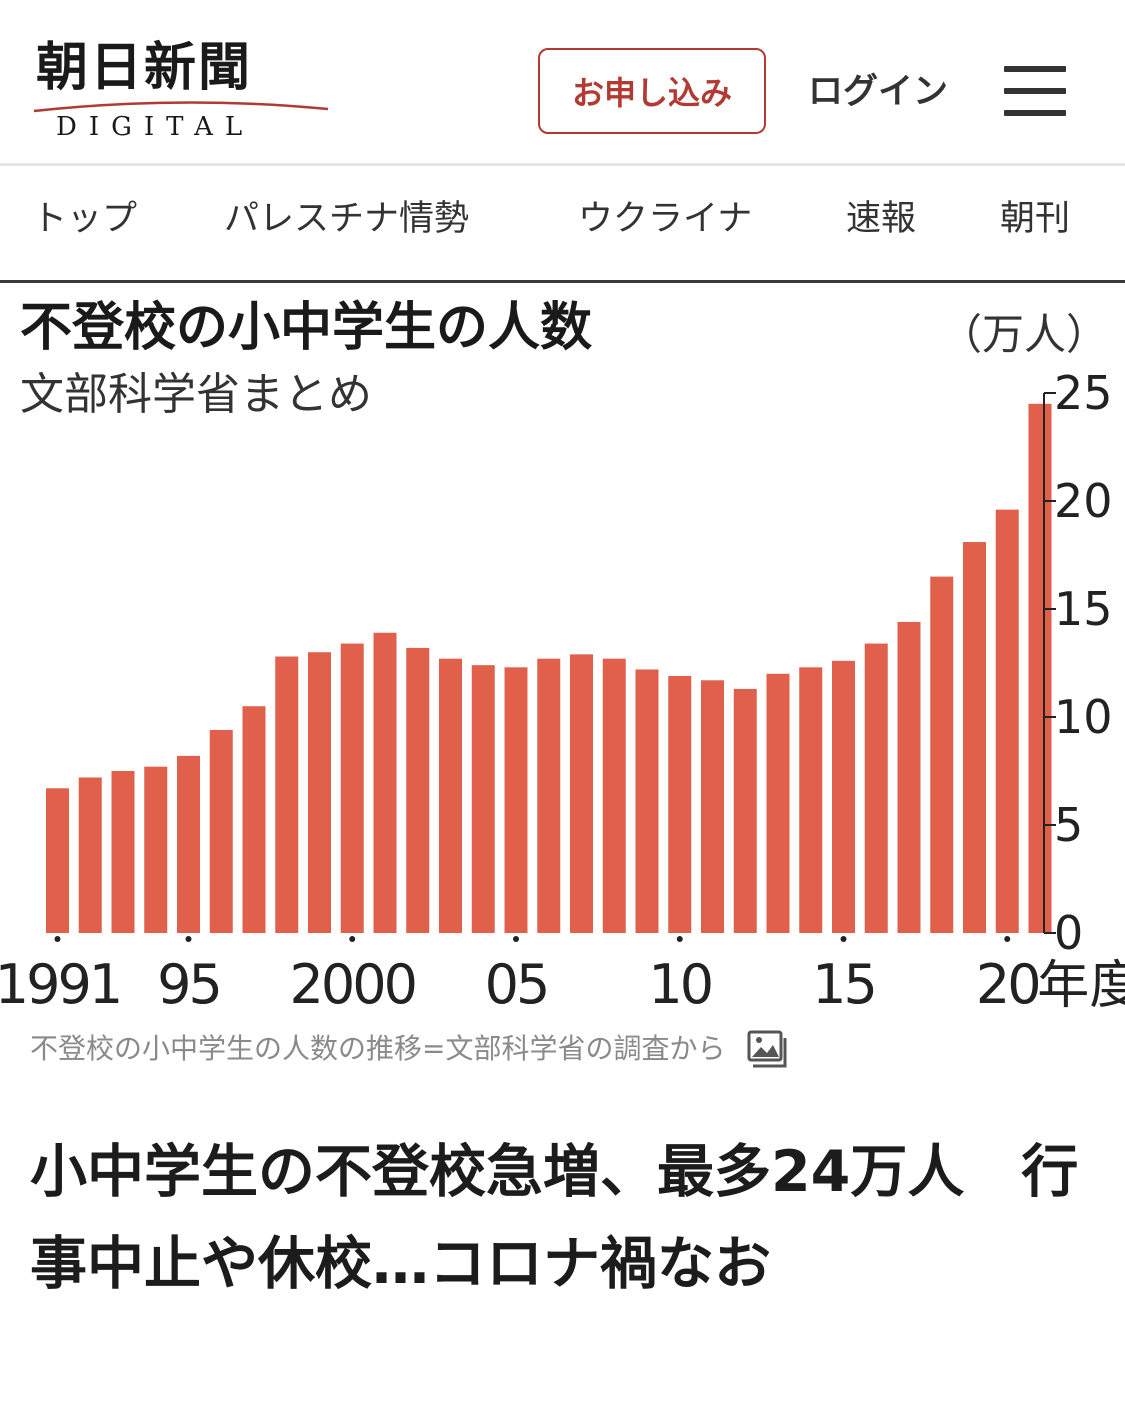 This screenshot has width=1125, height=1411. I want to click on chart-title: 不登校の小中学生の人数, so click(306, 328).